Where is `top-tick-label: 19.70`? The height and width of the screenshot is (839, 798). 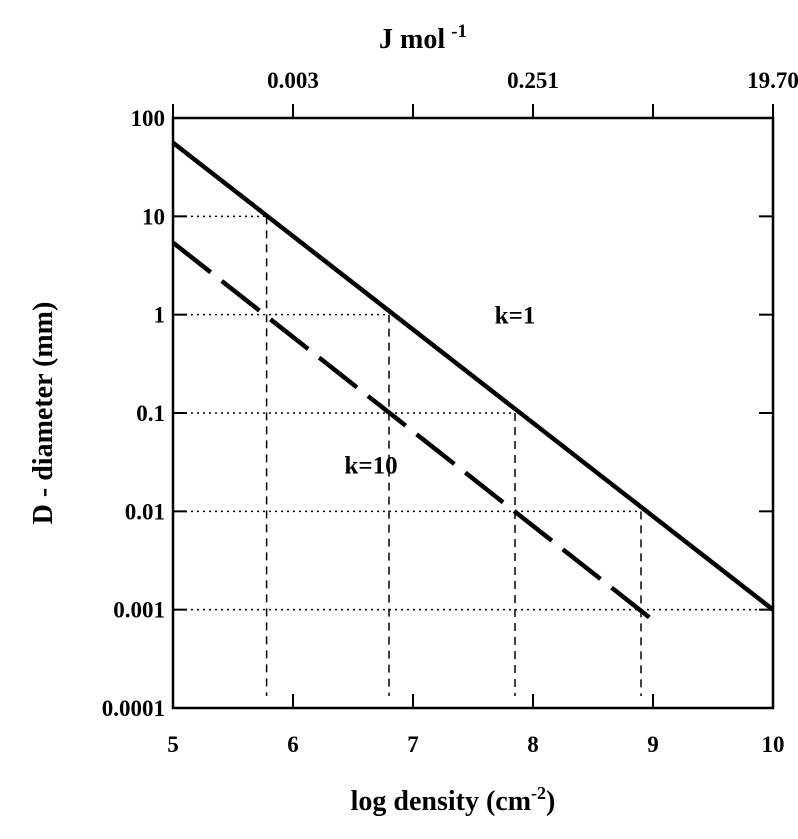 top-tick-label: 19.70 is located at coordinates (772, 80).